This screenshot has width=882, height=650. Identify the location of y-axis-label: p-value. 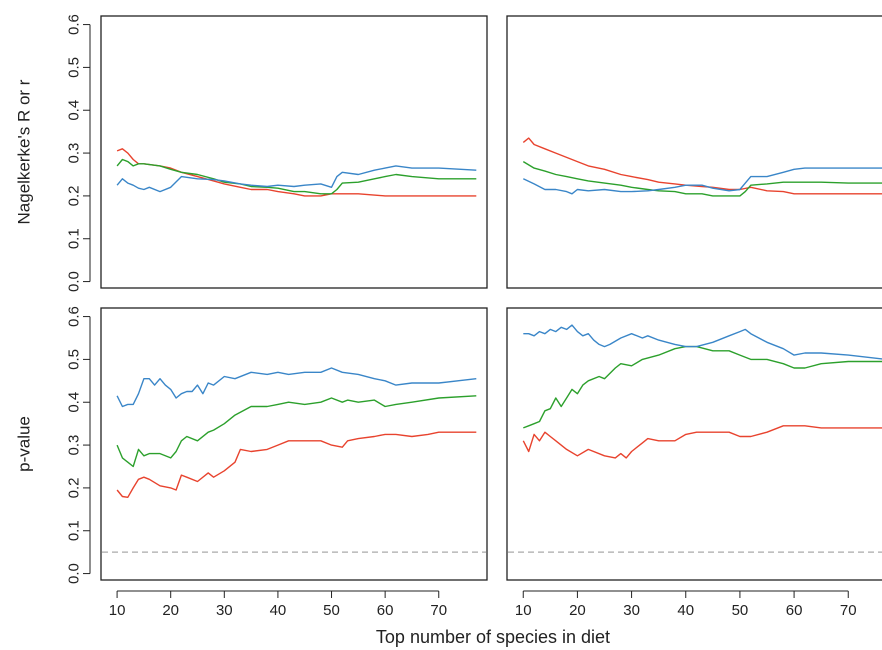
(24, 444).